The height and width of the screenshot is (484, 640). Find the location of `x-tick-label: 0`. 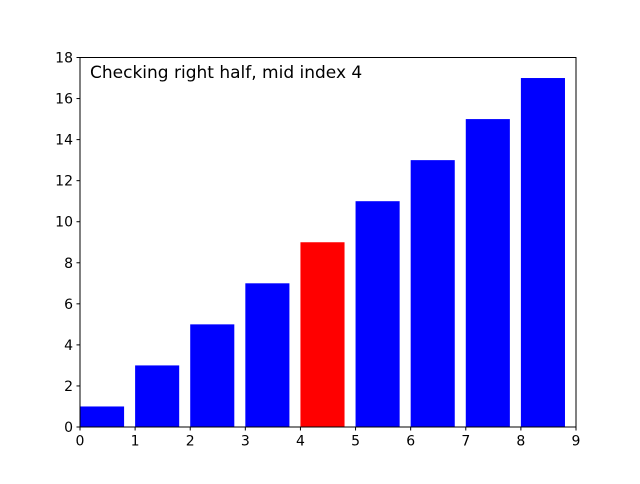

x-tick-label: 0 is located at coordinates (80, 442).